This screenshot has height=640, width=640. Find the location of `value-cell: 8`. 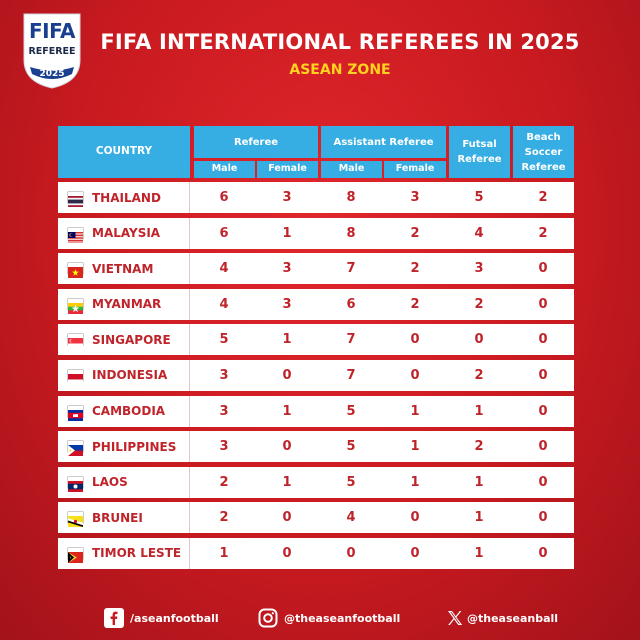

value-cell: 8 is located at coordinates (351, 197).